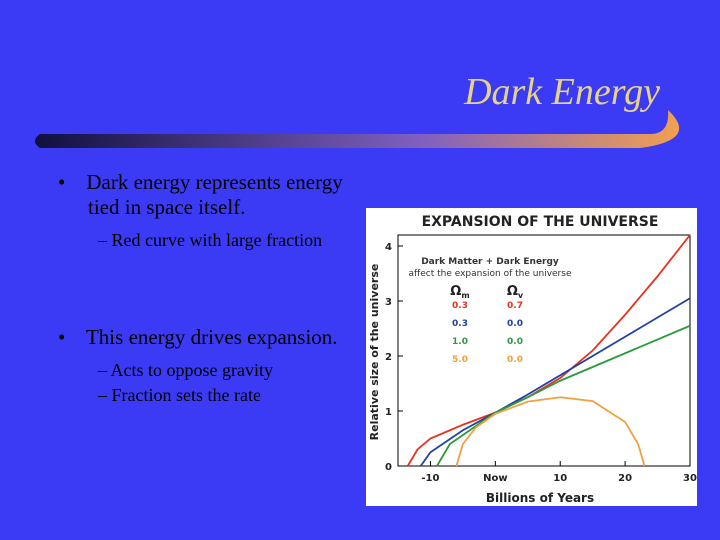 The height and width of the screenshot is (540, 720). What do you see at coordinates (388, 467) in the screenshot?
I see `y-tick-label: 0` at bounding box center [388, 467].